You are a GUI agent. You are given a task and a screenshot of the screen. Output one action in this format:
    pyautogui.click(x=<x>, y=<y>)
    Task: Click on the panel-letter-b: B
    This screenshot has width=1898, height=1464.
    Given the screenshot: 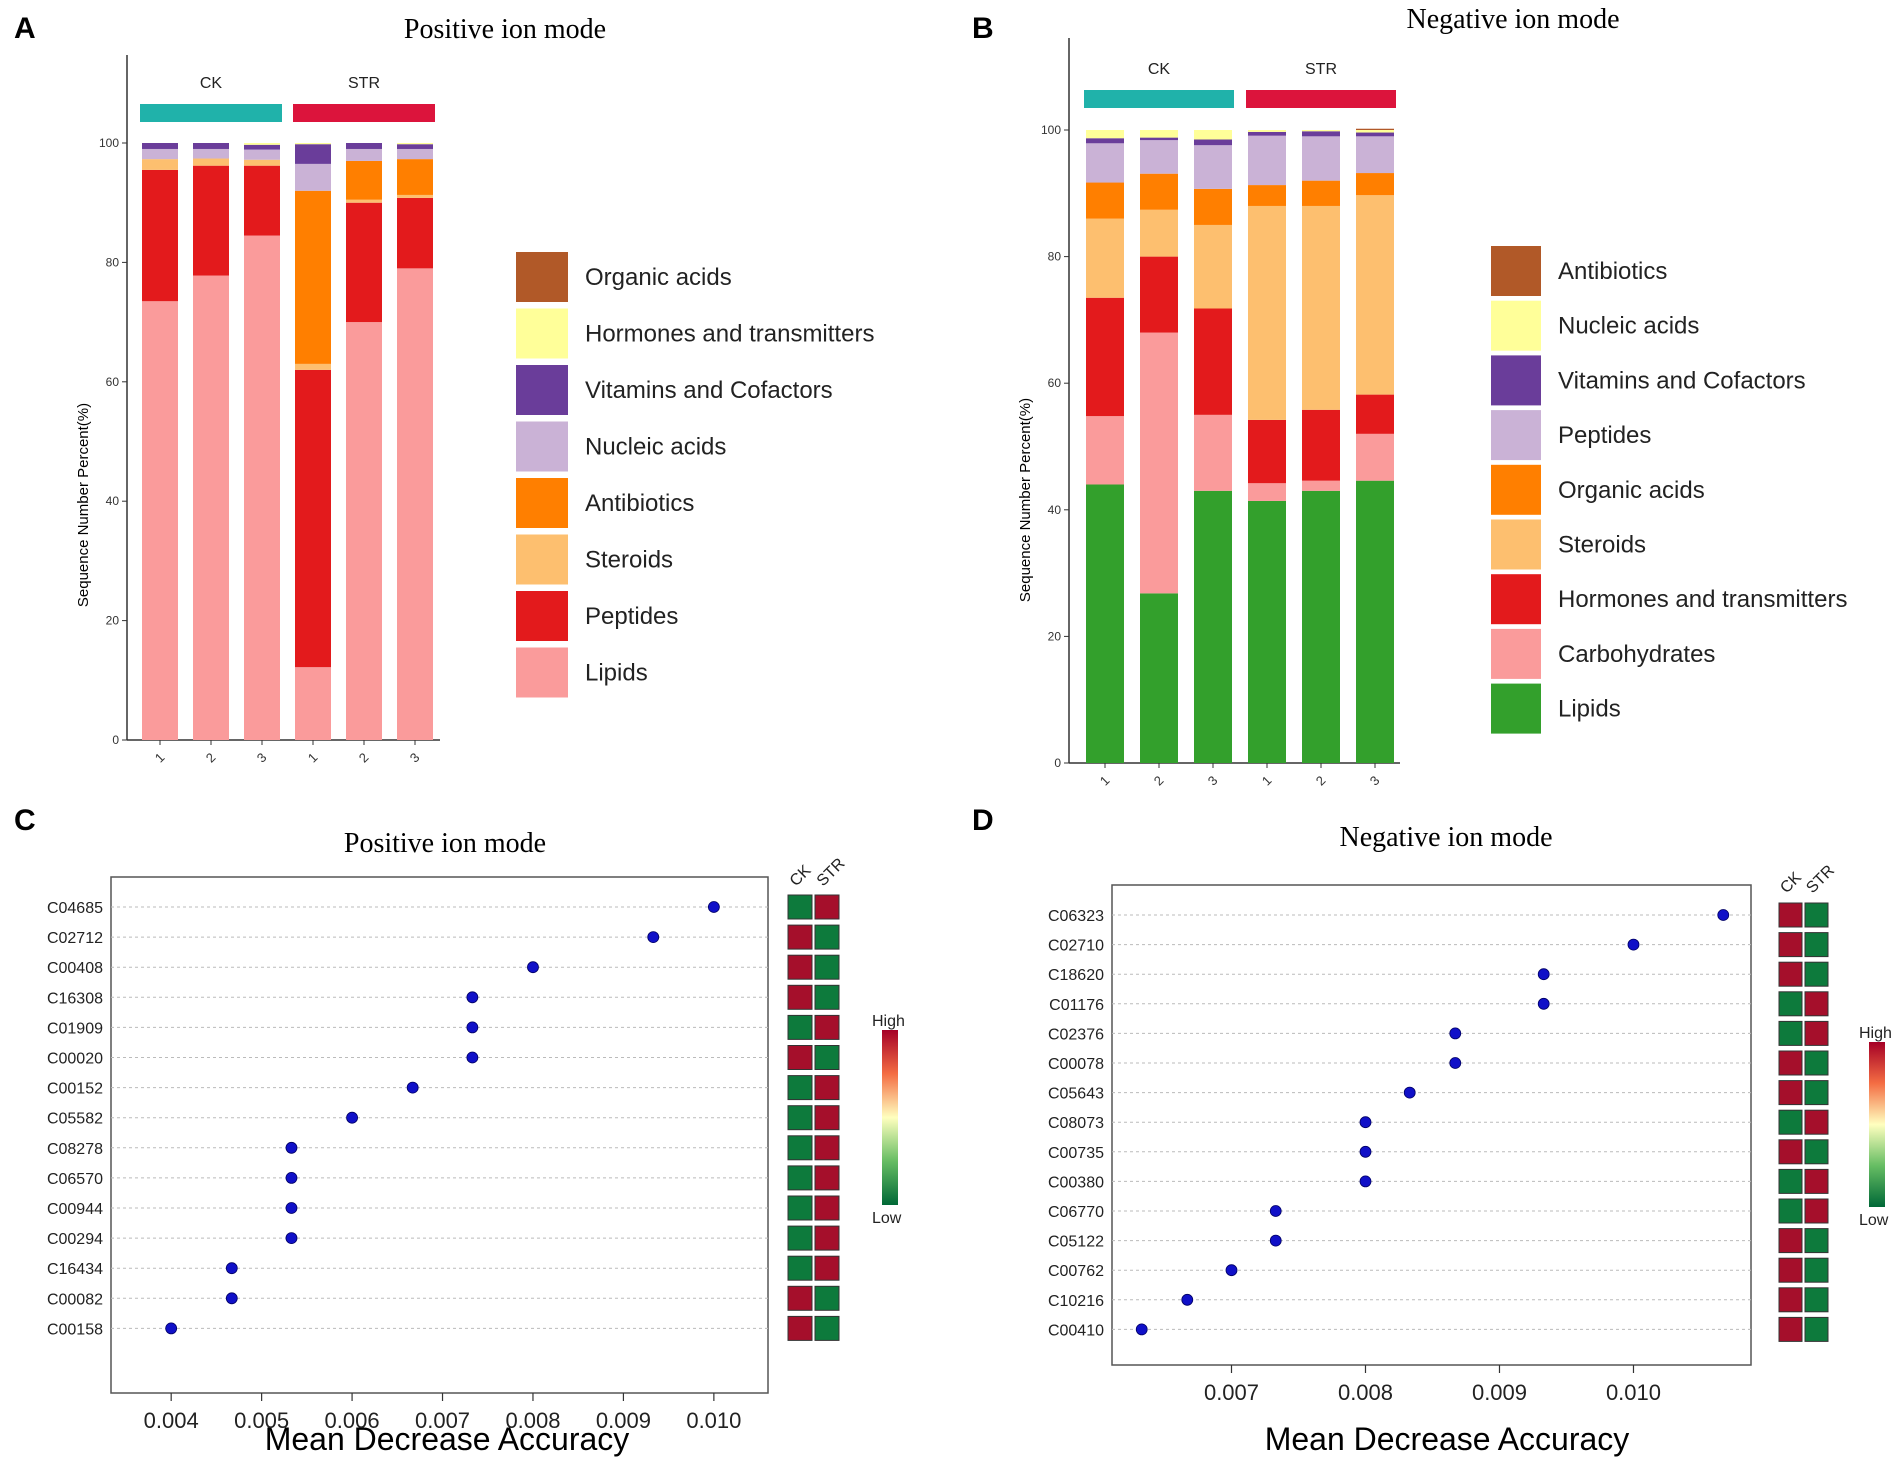 What is the action you would take?
    pyautogui.click(x=983, y=28)
    